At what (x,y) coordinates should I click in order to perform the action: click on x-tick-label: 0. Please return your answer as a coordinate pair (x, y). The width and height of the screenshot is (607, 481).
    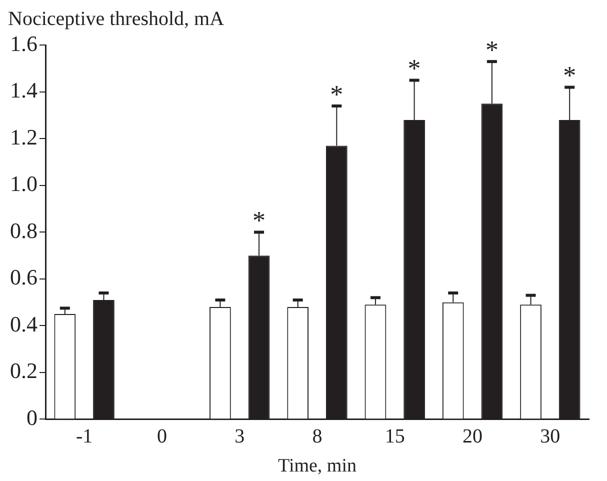
    Looking at the image, I should click on (161, 436).